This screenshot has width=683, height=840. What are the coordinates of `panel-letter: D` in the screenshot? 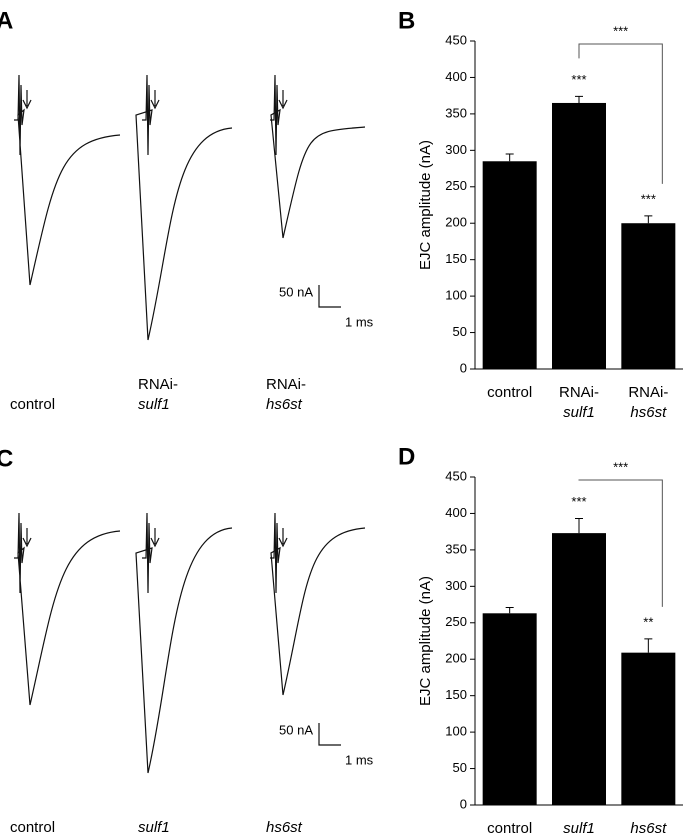 It's located at (406, 456).